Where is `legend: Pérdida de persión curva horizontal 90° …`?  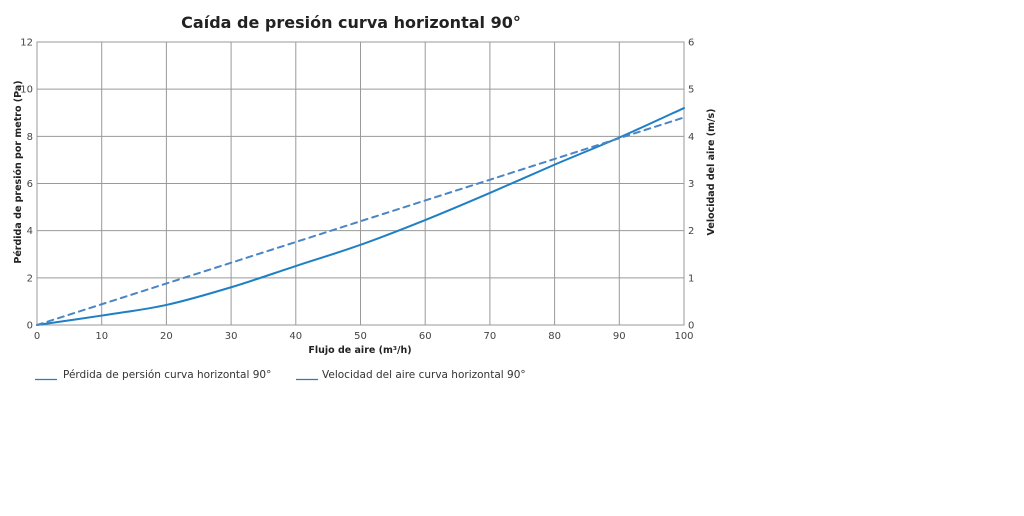 legend: Pérdida de persión curva horizontal 90° … is located at coordinates (280, 375).